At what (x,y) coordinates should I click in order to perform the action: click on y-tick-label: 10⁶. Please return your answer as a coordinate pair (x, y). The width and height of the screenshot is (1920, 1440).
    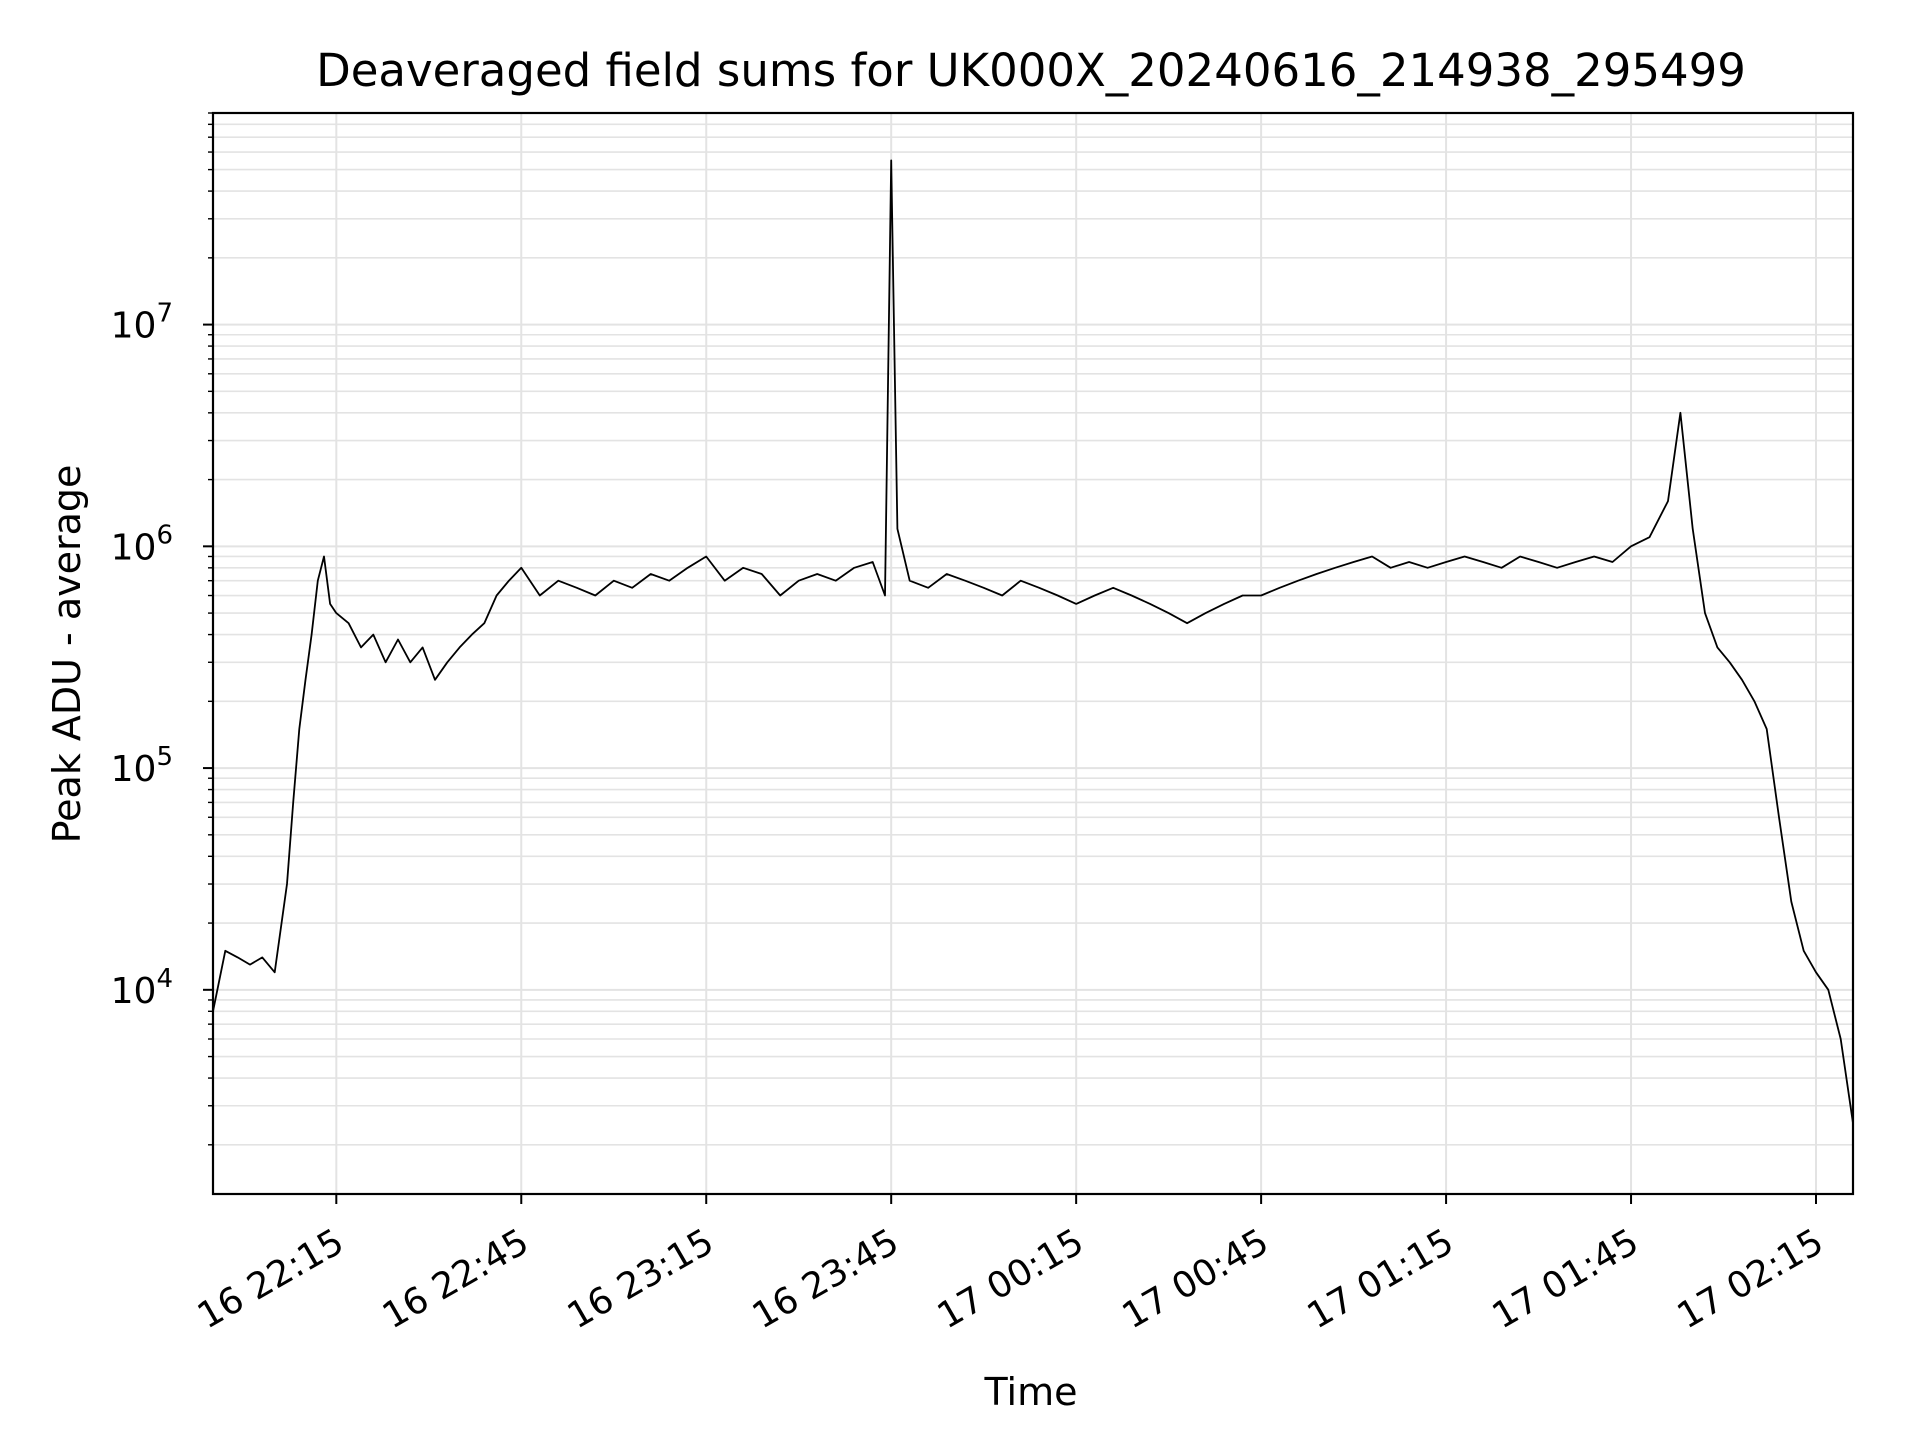
    Looking at the image, I should click on (142, 544).